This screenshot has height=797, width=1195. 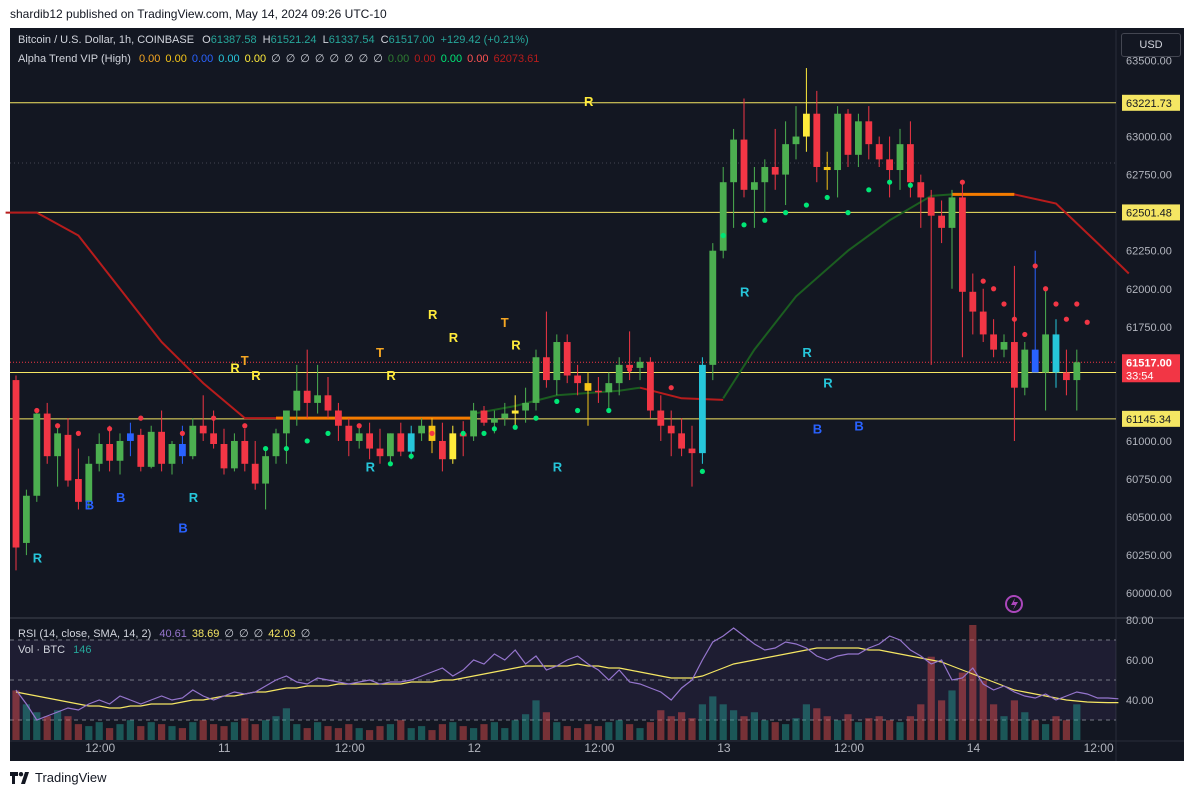 I want to click on indicator-value-8: ∅, so click(x=319, y=59).